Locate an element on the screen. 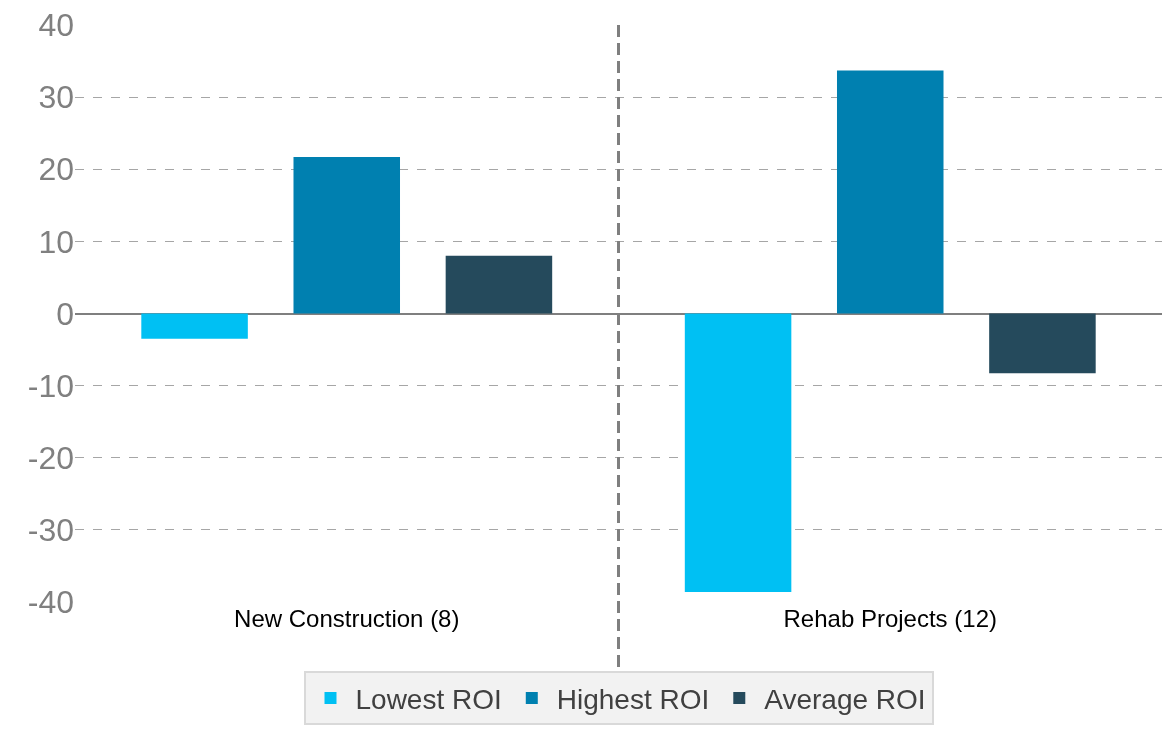 This screenshot has width=1167, height=732. x-tick-label: Rehab Projects (12) is located at coordinates (890, 618).